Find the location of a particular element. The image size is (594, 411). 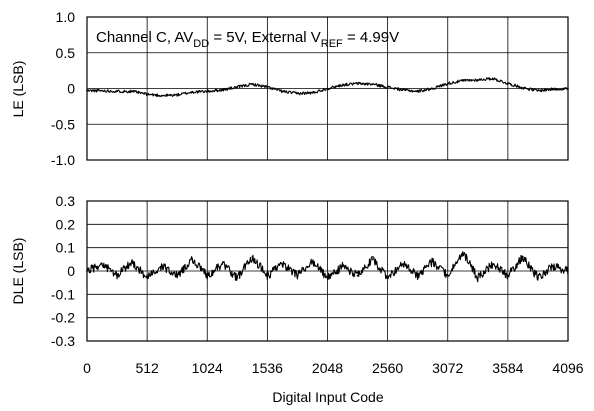

bottom-panel-y-axis-label: DLE (LSB) is located at coordinates (18, 271).